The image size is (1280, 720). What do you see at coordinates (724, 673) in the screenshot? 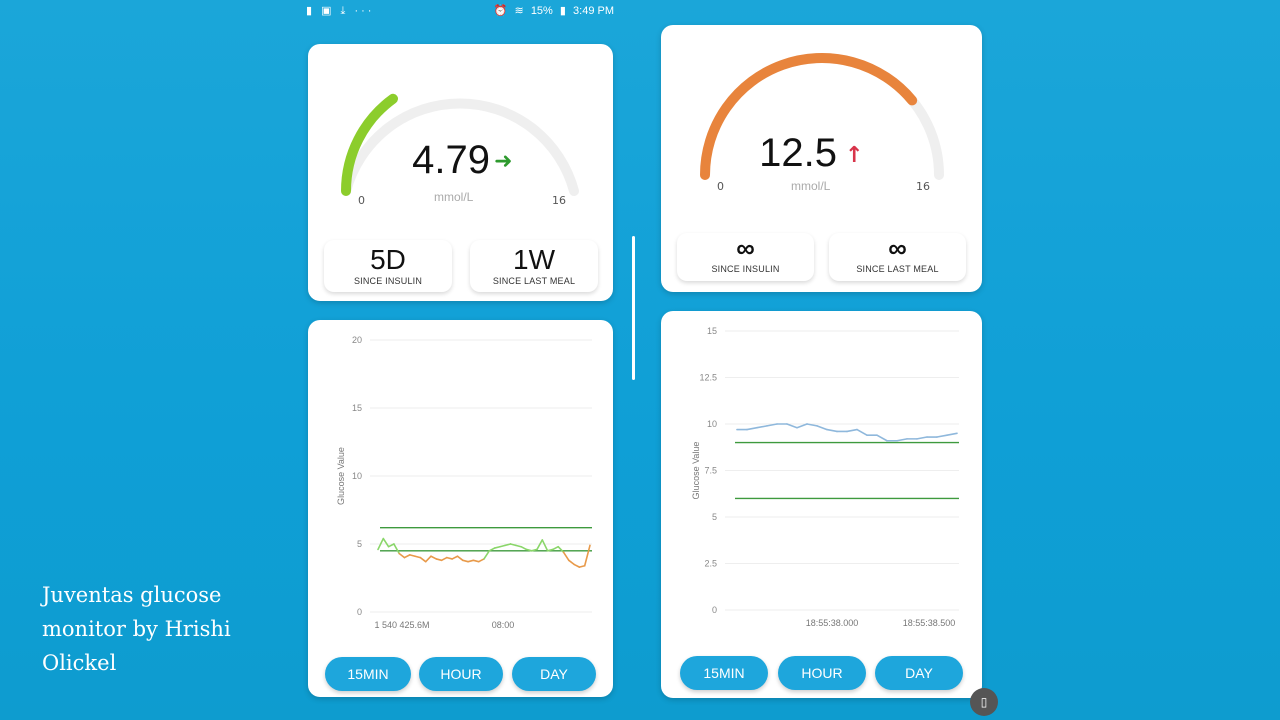
I see `right-15min-button: 15MIN` at bounding box center [724, 673].